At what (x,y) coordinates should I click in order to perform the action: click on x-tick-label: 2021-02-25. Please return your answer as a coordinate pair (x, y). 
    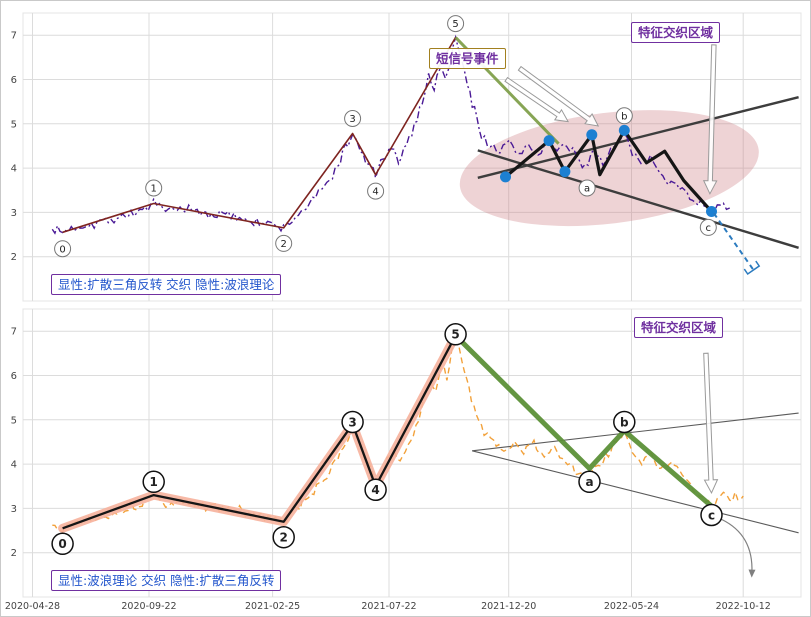
    Looking at the image, I should click on (272, 606).